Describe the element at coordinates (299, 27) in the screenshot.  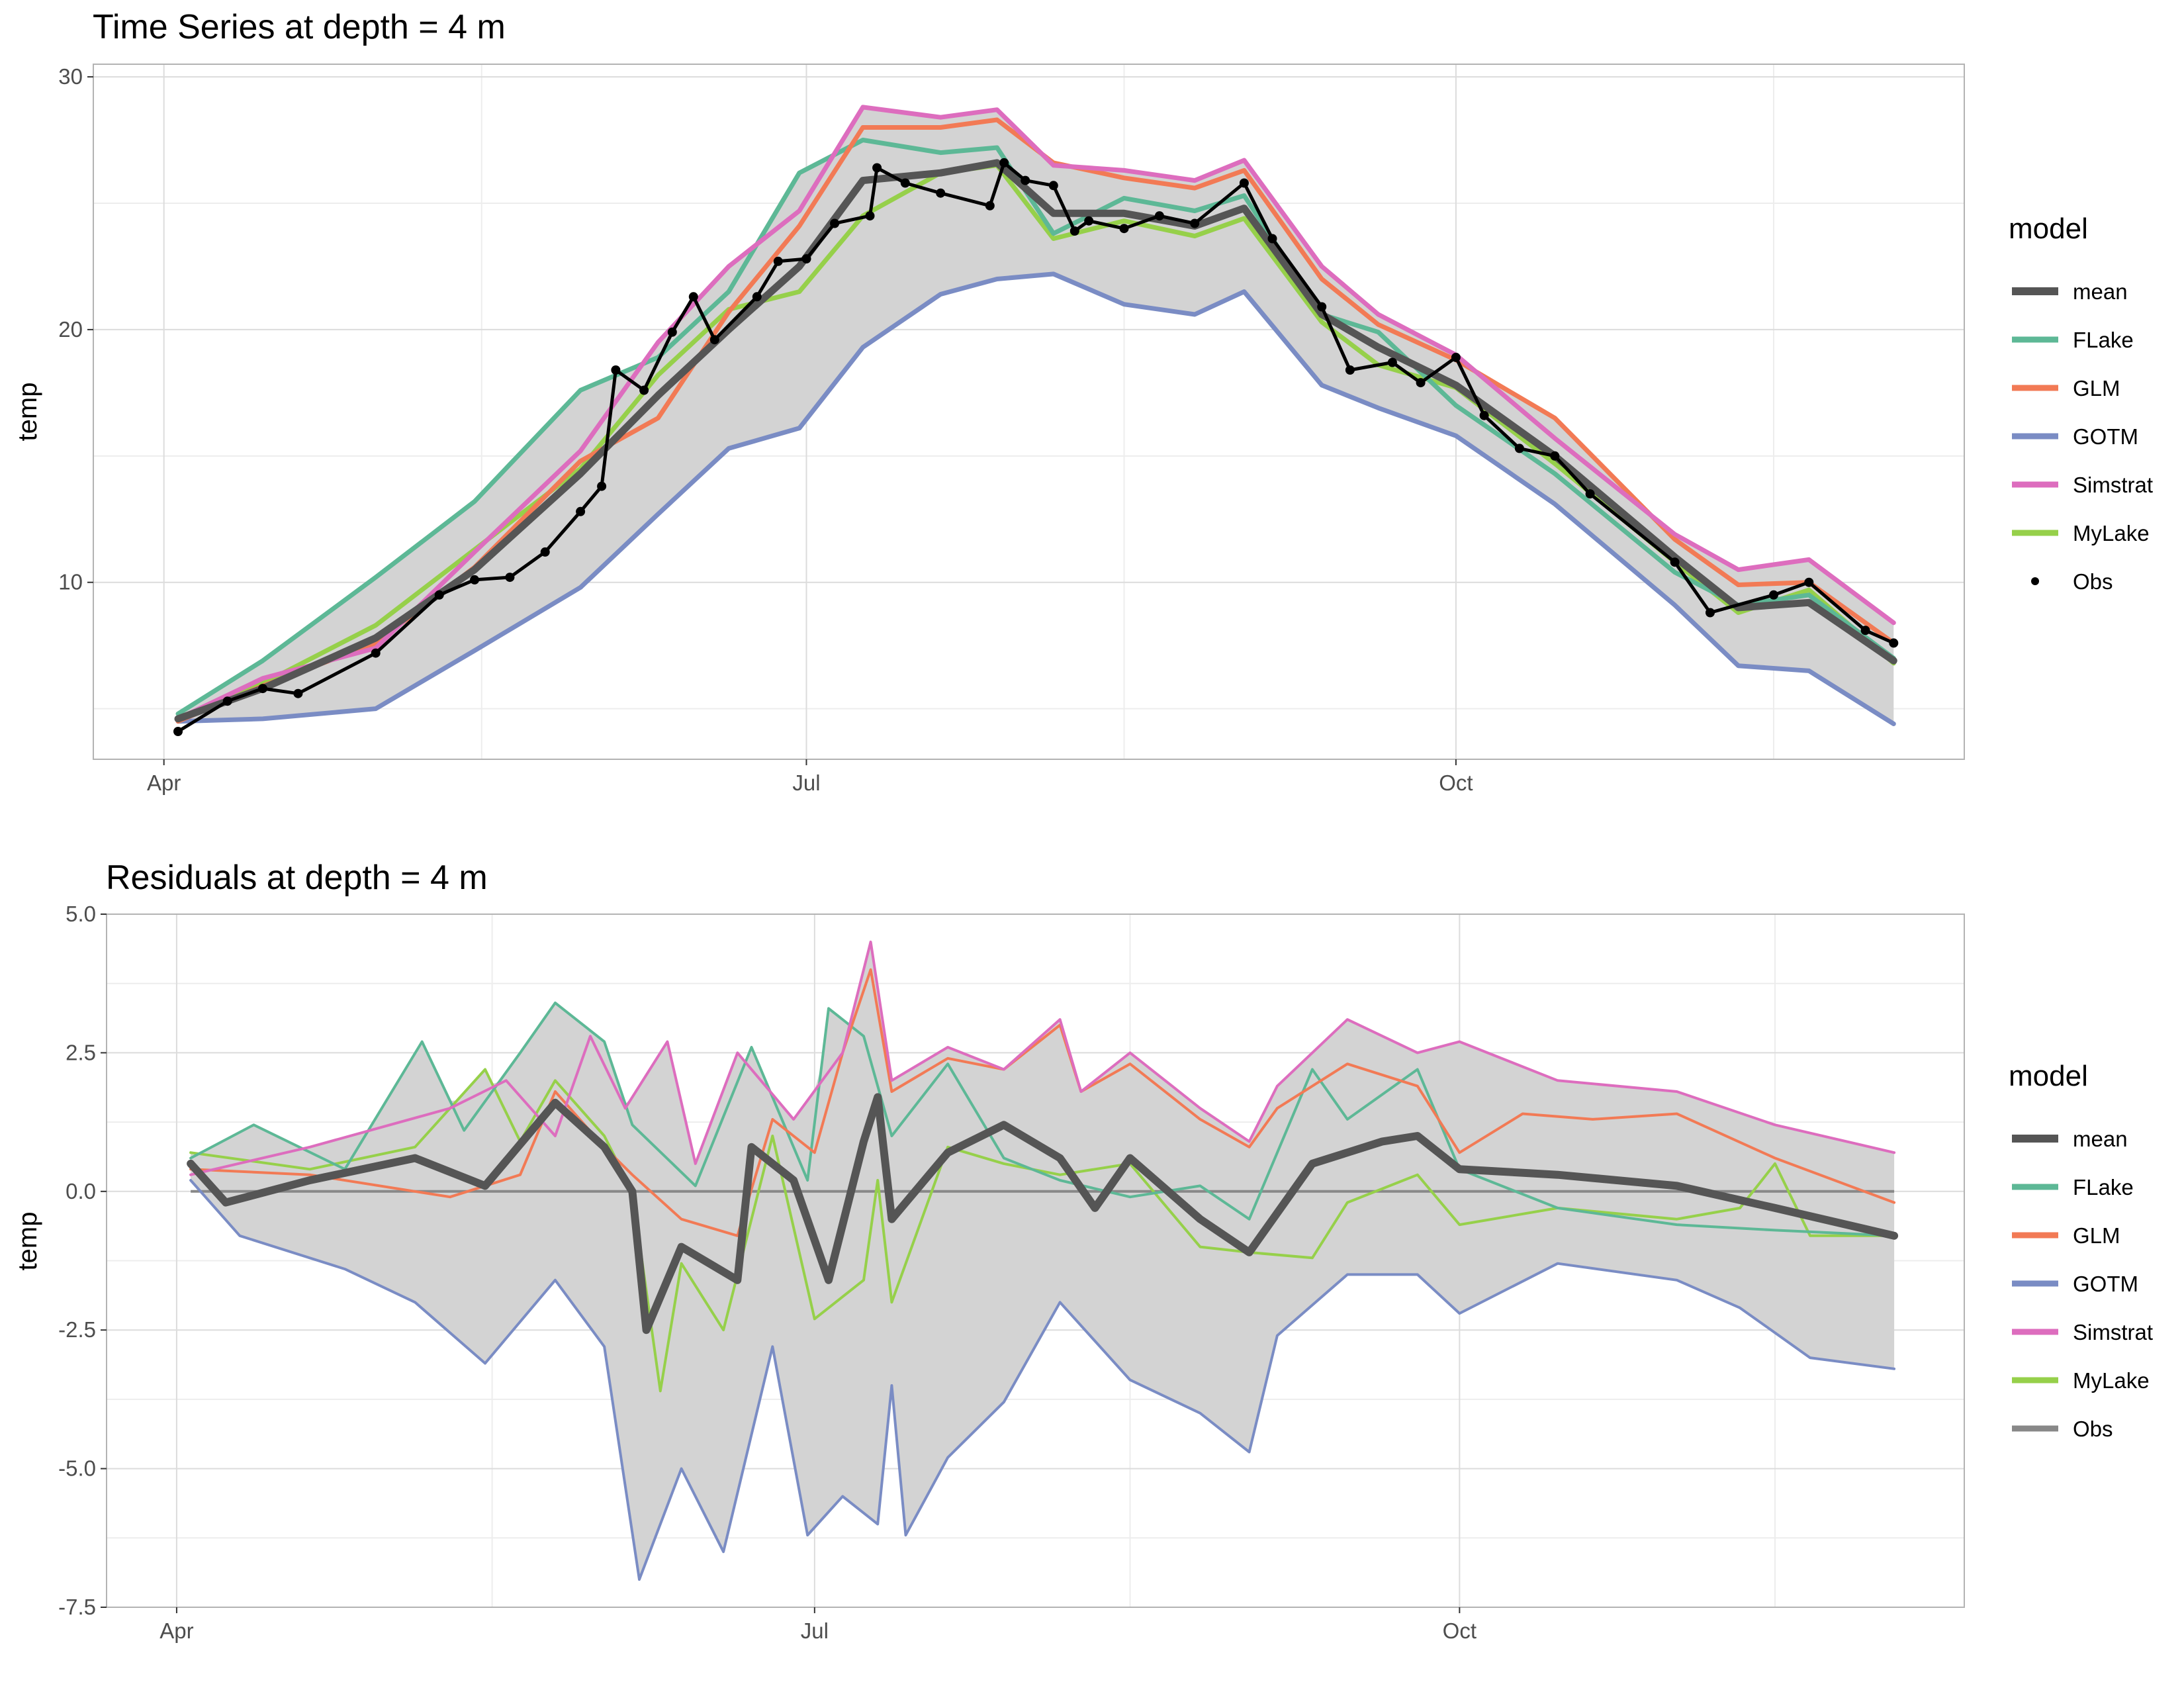
I see `chart-title: Time Series at depth = 4 m` at that location.